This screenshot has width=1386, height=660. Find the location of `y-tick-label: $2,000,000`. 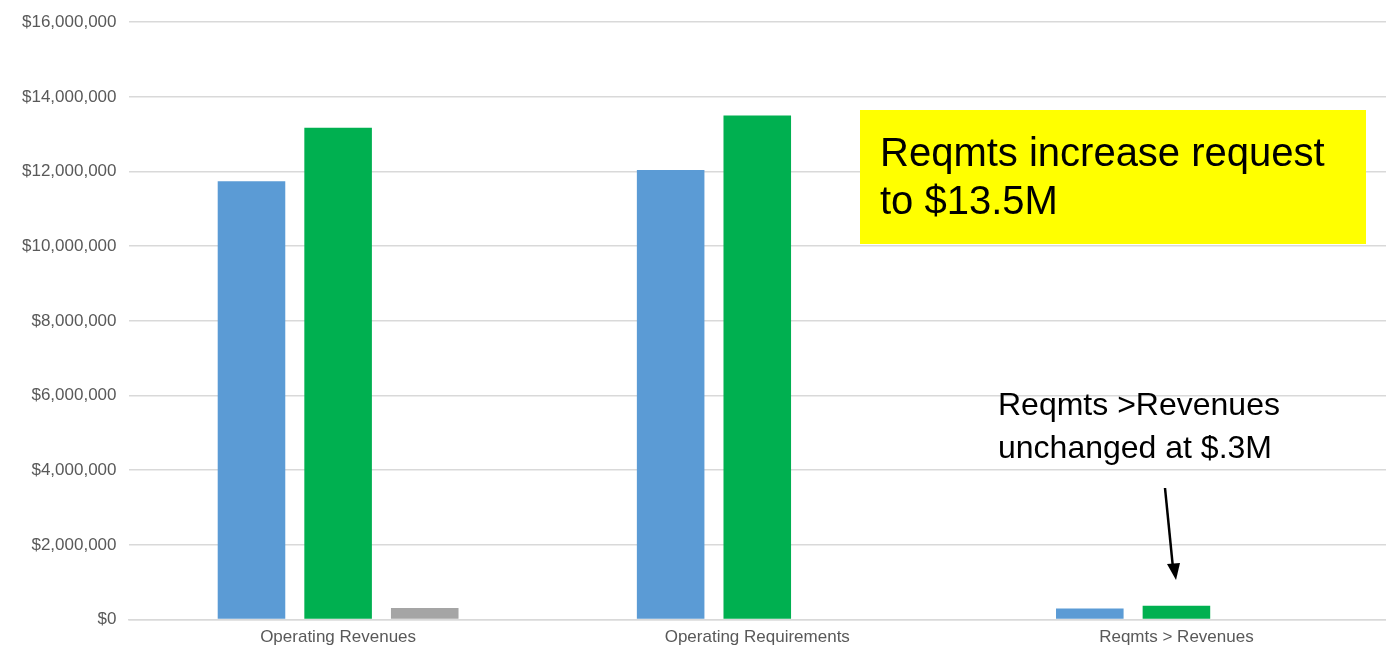

y-tick-label: $2,000,000 is located at coordinates (74, 544).